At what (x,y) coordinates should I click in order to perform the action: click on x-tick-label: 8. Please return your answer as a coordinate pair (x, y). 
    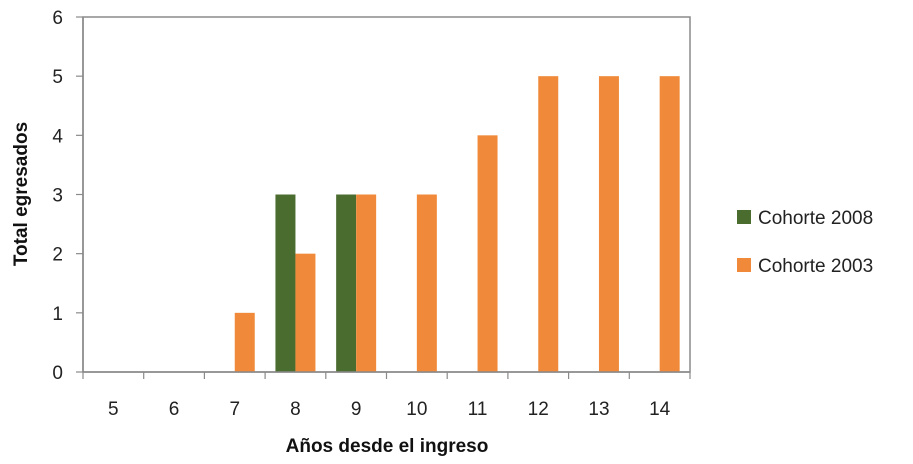
    Looking at the image, I should click on (295, 409).